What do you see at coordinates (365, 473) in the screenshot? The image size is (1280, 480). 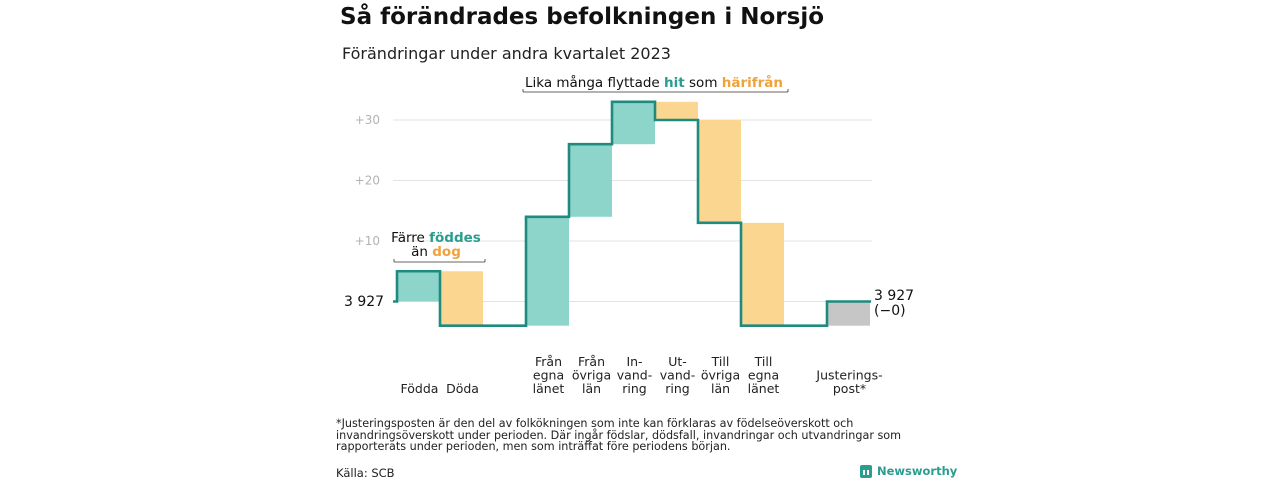 I see `source-label: Källa: SCB` at bounding box center [365, 473].